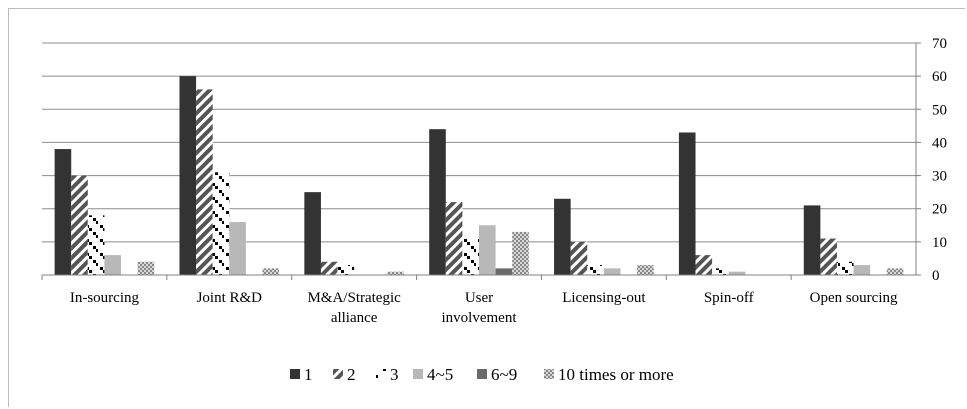  Describe the element at coordinates (604, 298) in the screenshot. I see `x-category-label: Licensing-out` at that location.